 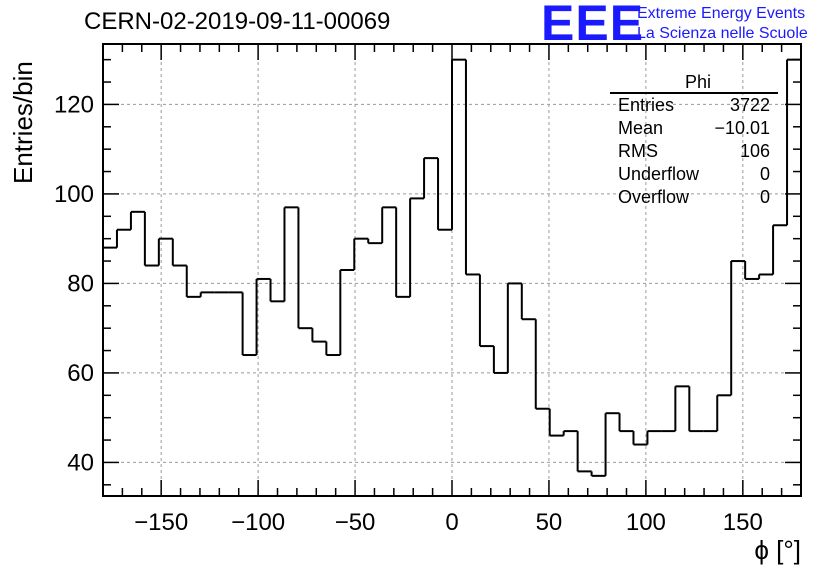 What do you see at coordinates (161, 522) in the screenshot?
I see `x-tick-label: −150` at bounding box center [161, 522].